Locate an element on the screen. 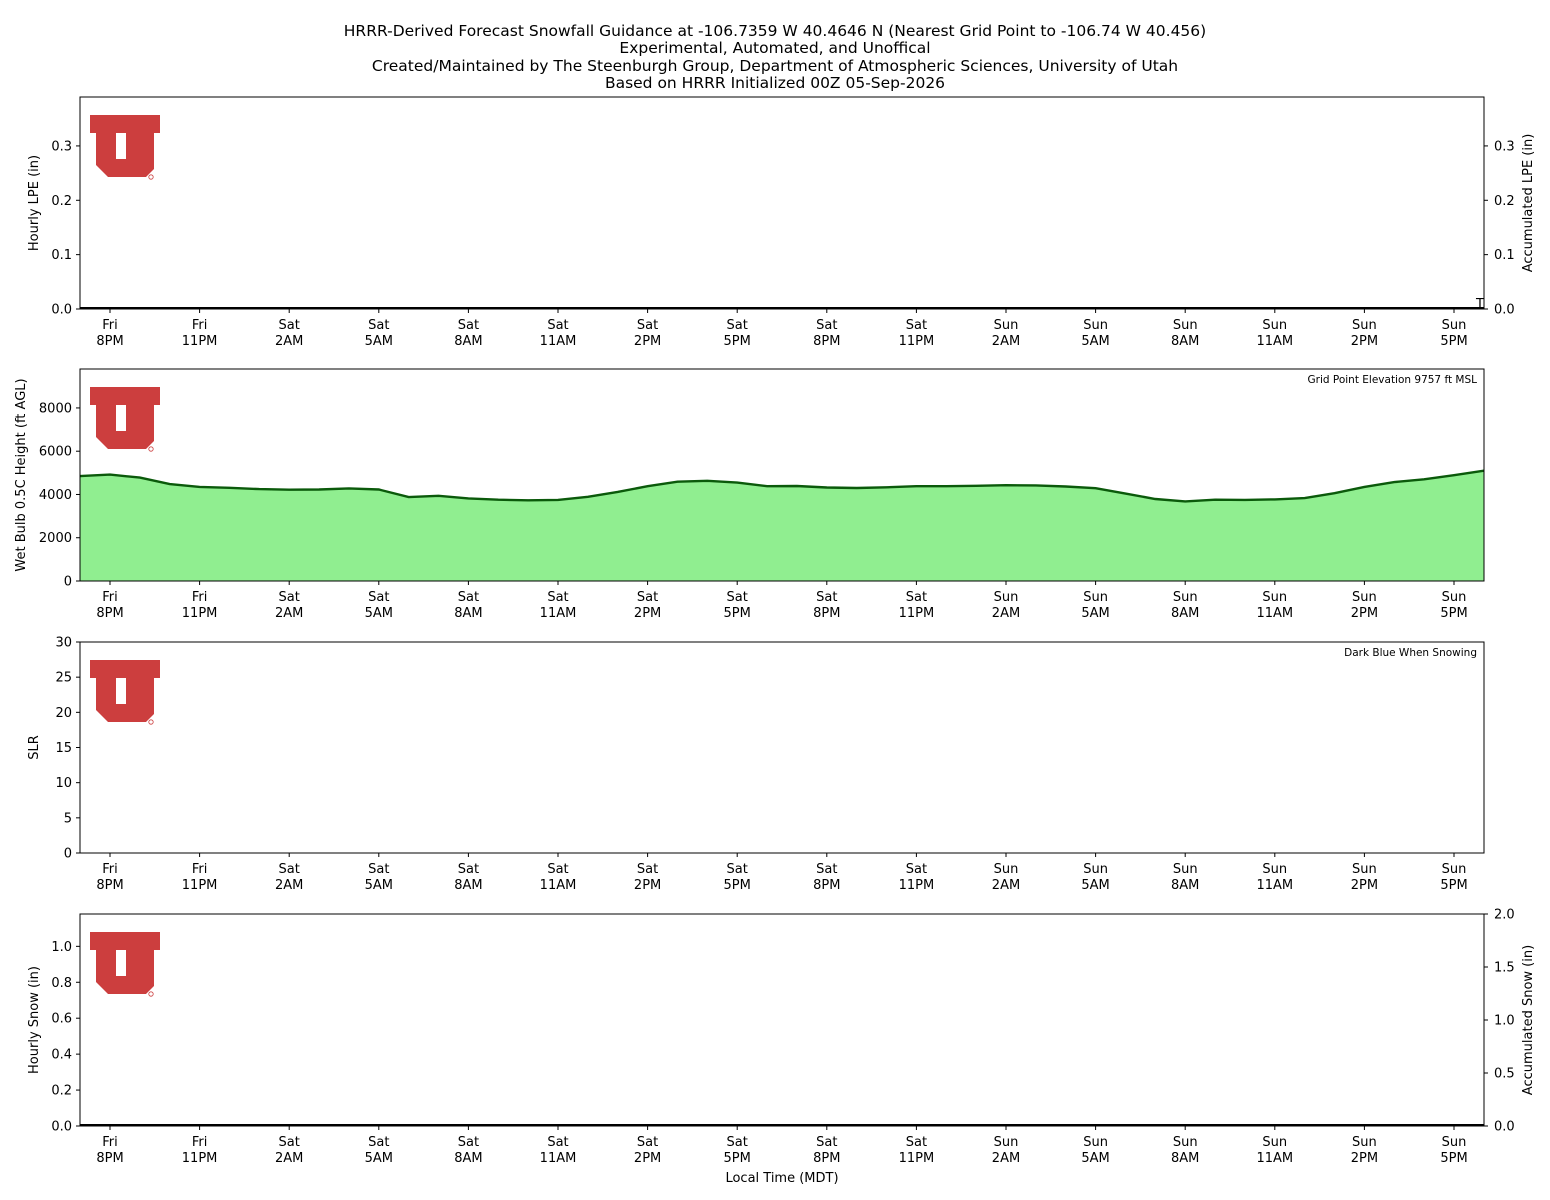  y-tick-label: 0 is located at coordinates (68, 582).